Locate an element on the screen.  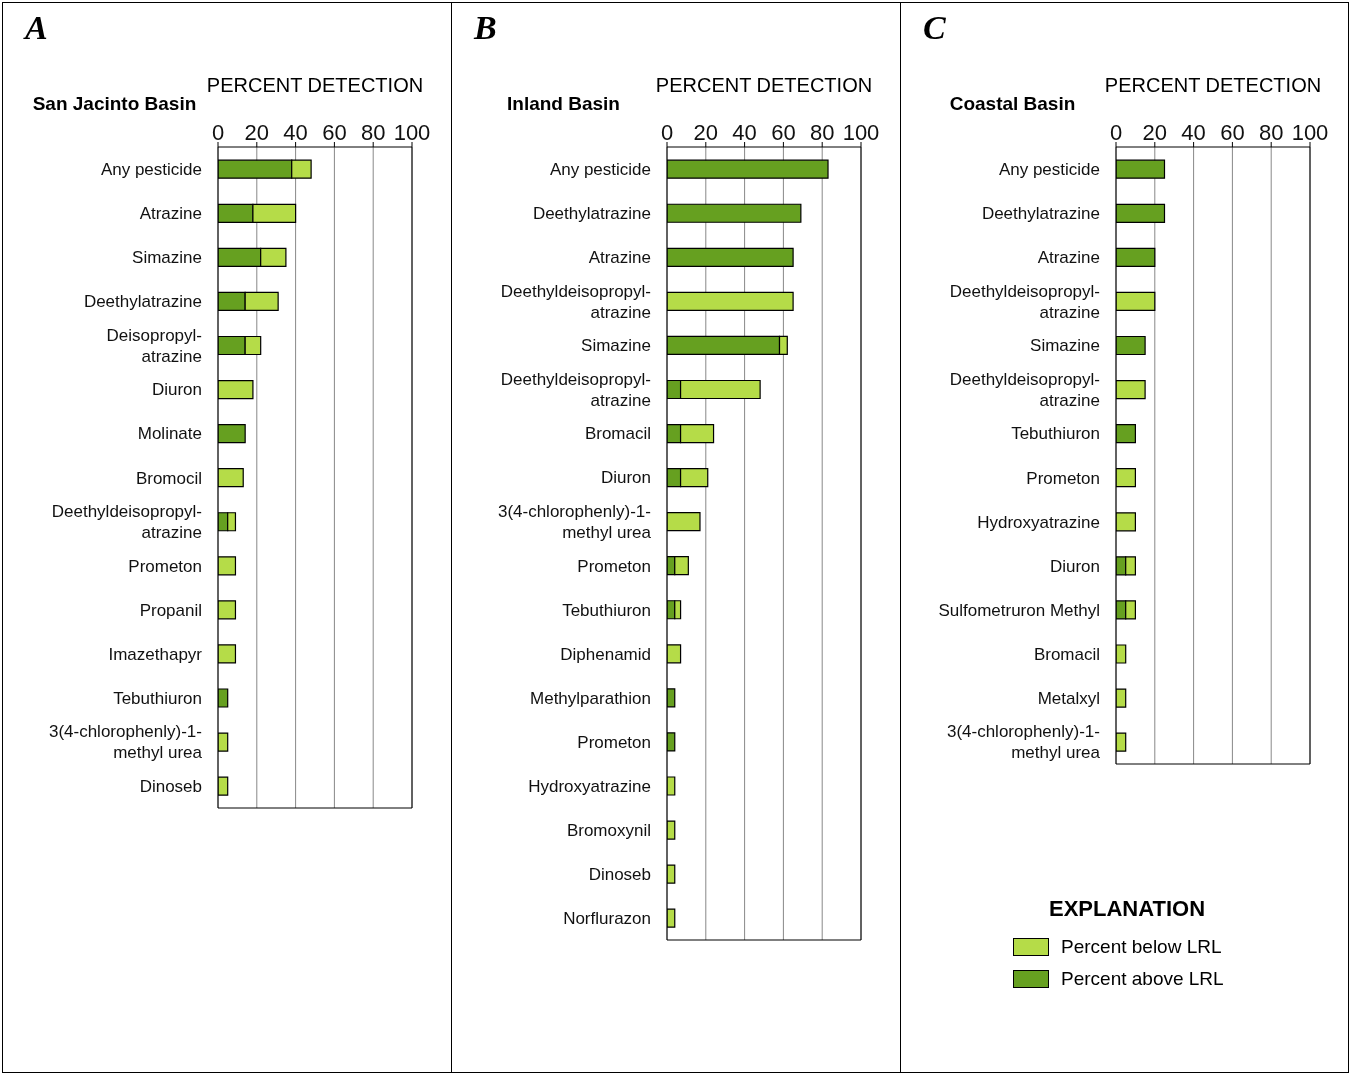
y-tick-label: Bromocil is located at coordinates (168, 477).